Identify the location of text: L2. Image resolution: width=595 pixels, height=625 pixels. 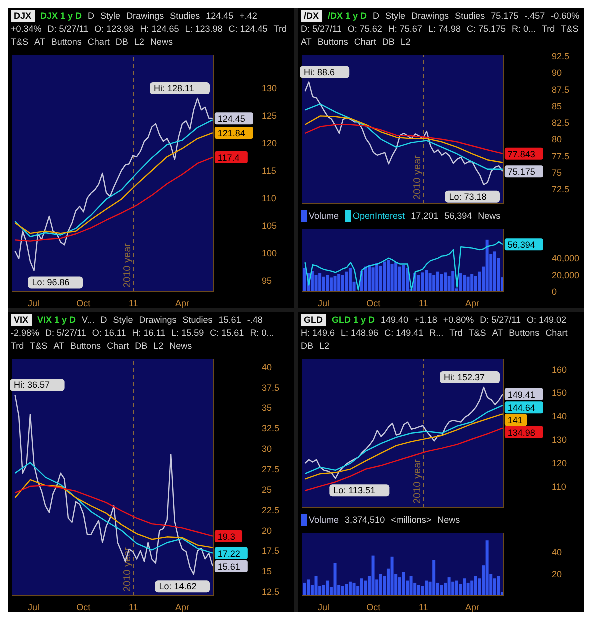
(405, 42).